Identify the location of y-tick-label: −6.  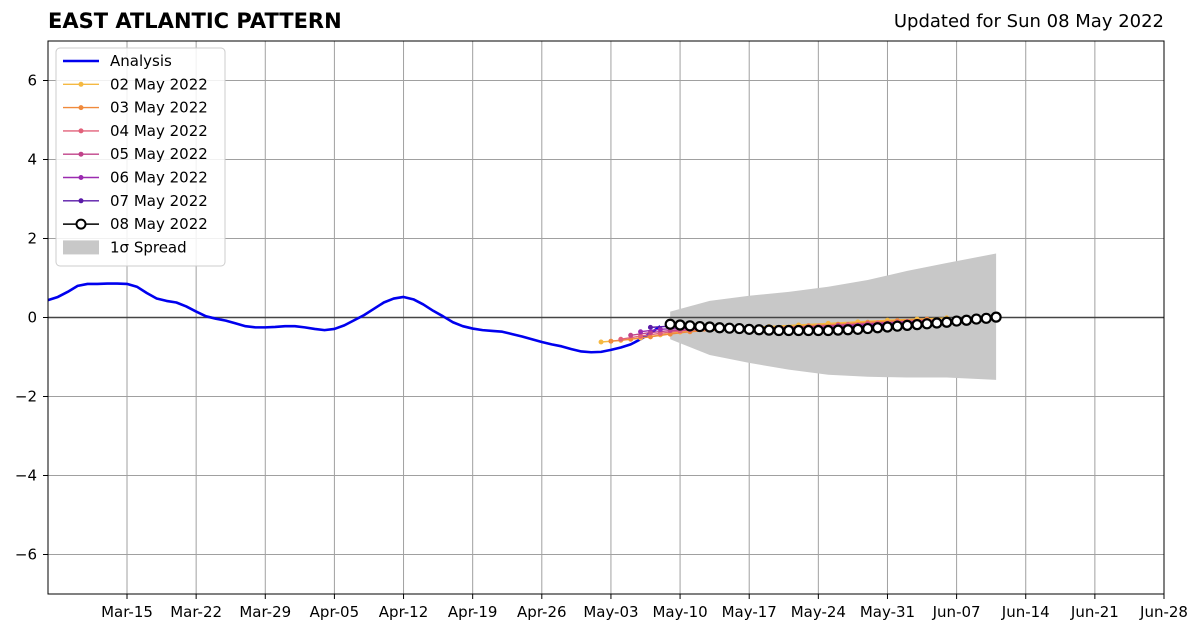
(26, 555).